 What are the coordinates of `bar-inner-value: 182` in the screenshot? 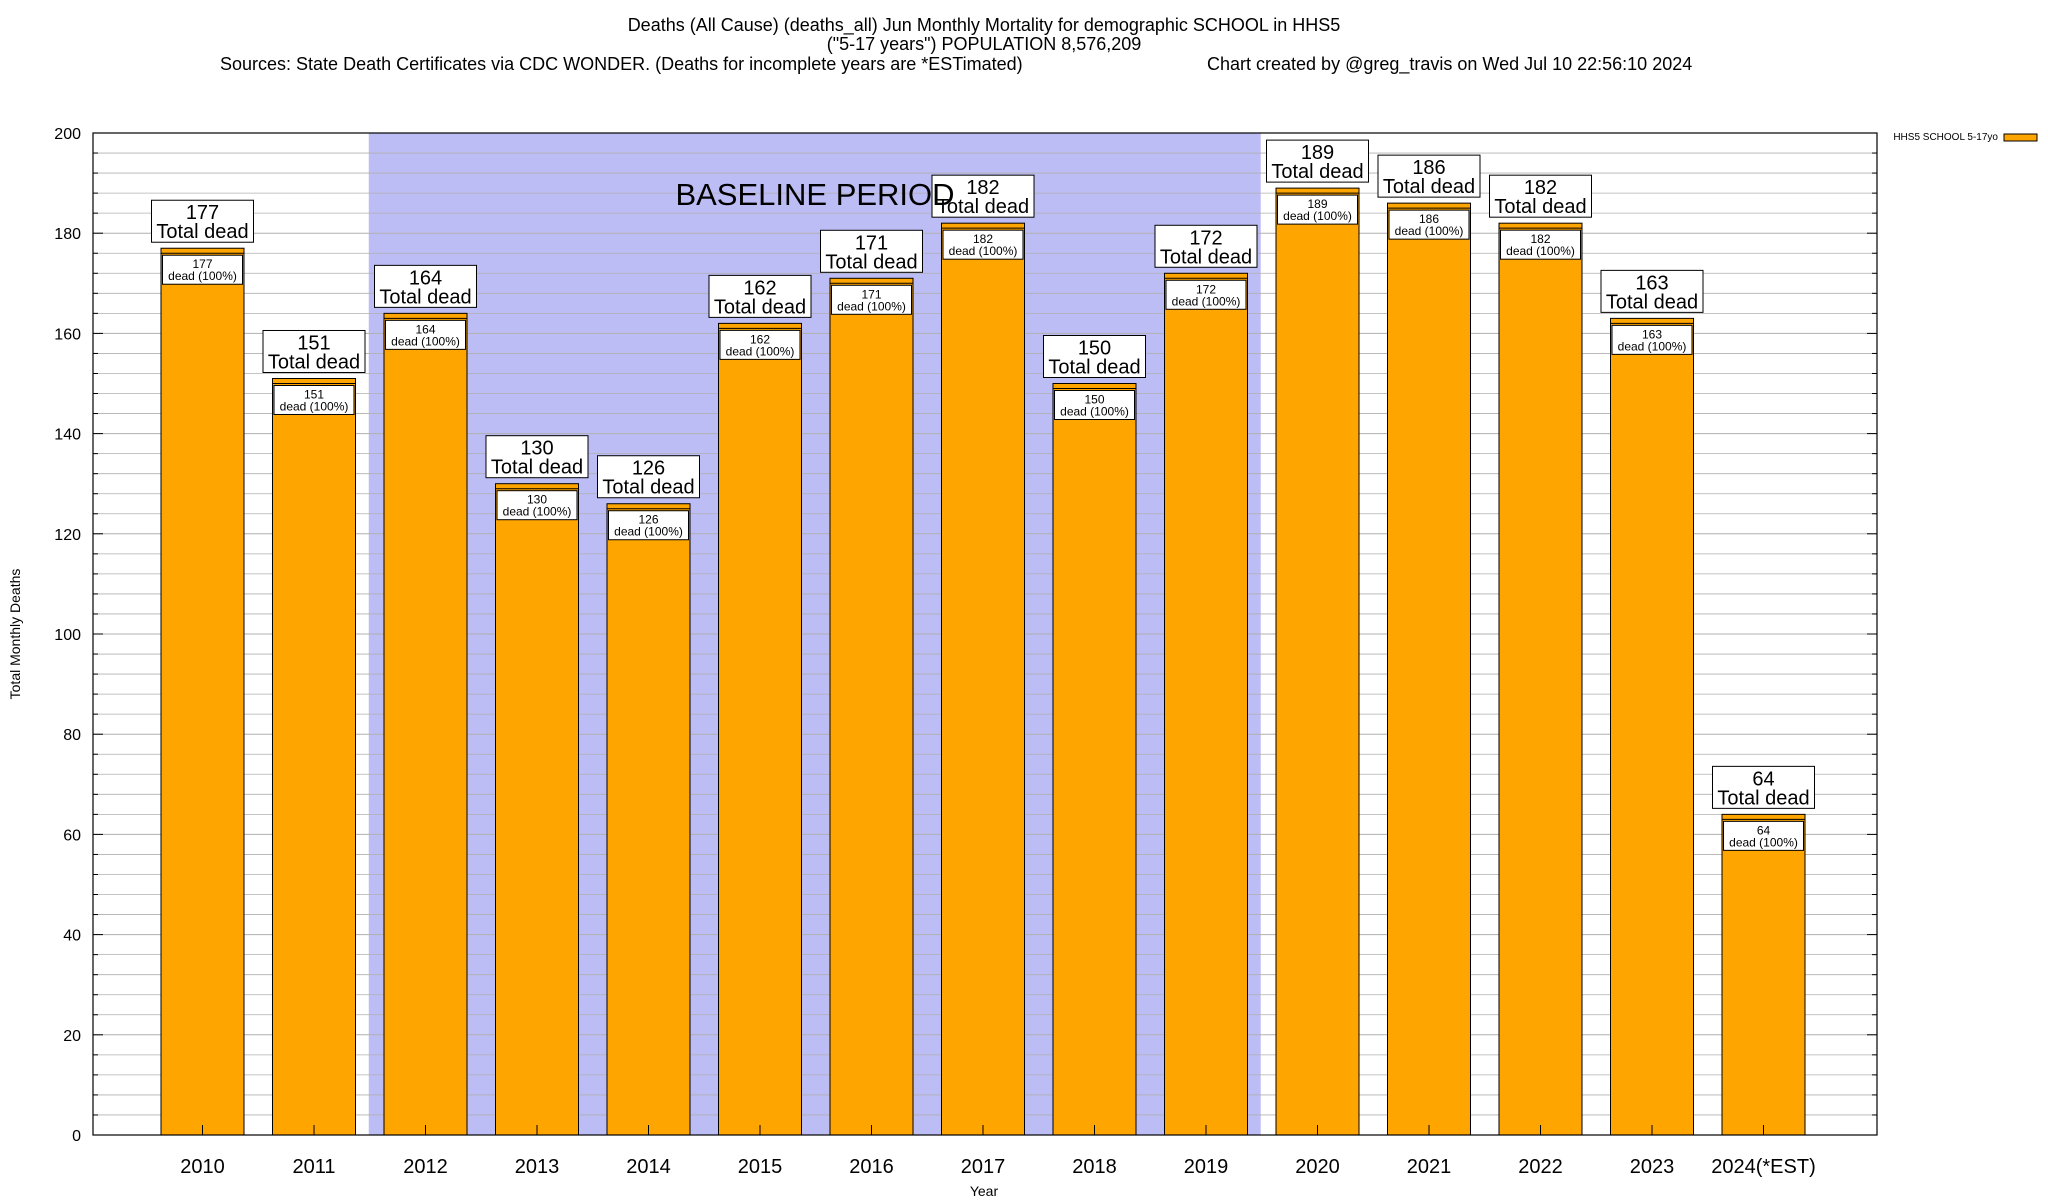 It's located at (983, 239).